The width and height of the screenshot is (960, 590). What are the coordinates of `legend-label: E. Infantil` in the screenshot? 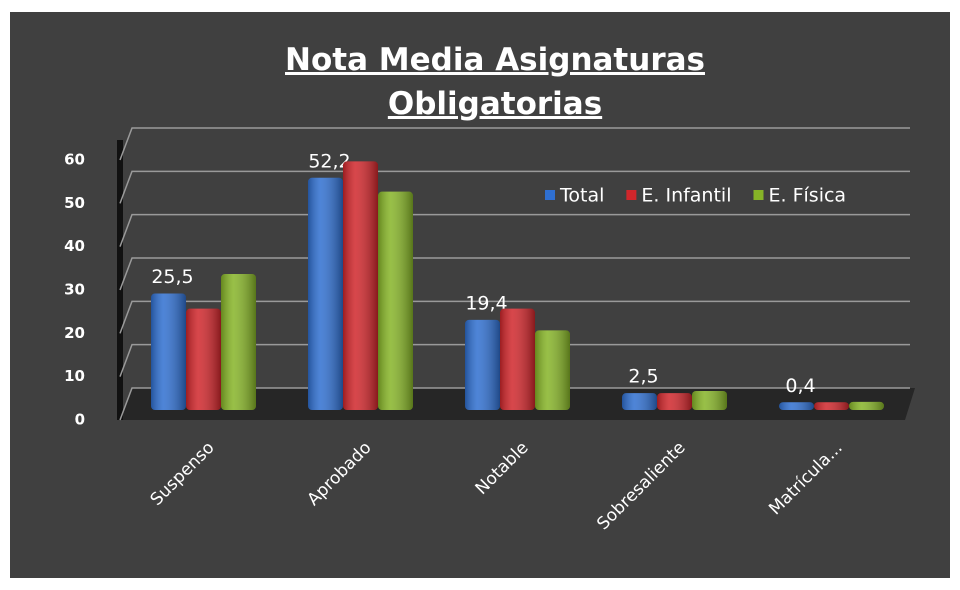 It's located at (686, 196).